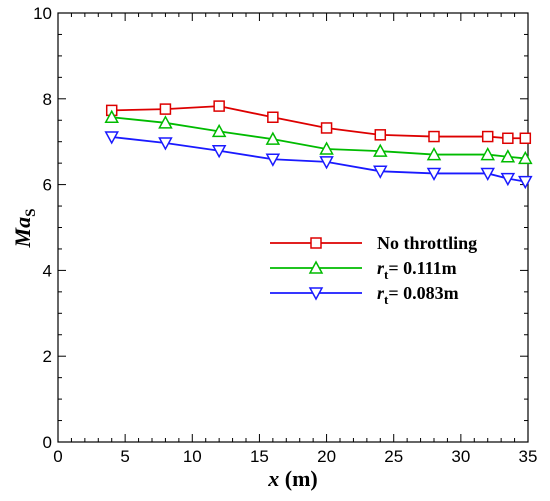  I want to click on y-axis-label: MaS, so click(24, 229).